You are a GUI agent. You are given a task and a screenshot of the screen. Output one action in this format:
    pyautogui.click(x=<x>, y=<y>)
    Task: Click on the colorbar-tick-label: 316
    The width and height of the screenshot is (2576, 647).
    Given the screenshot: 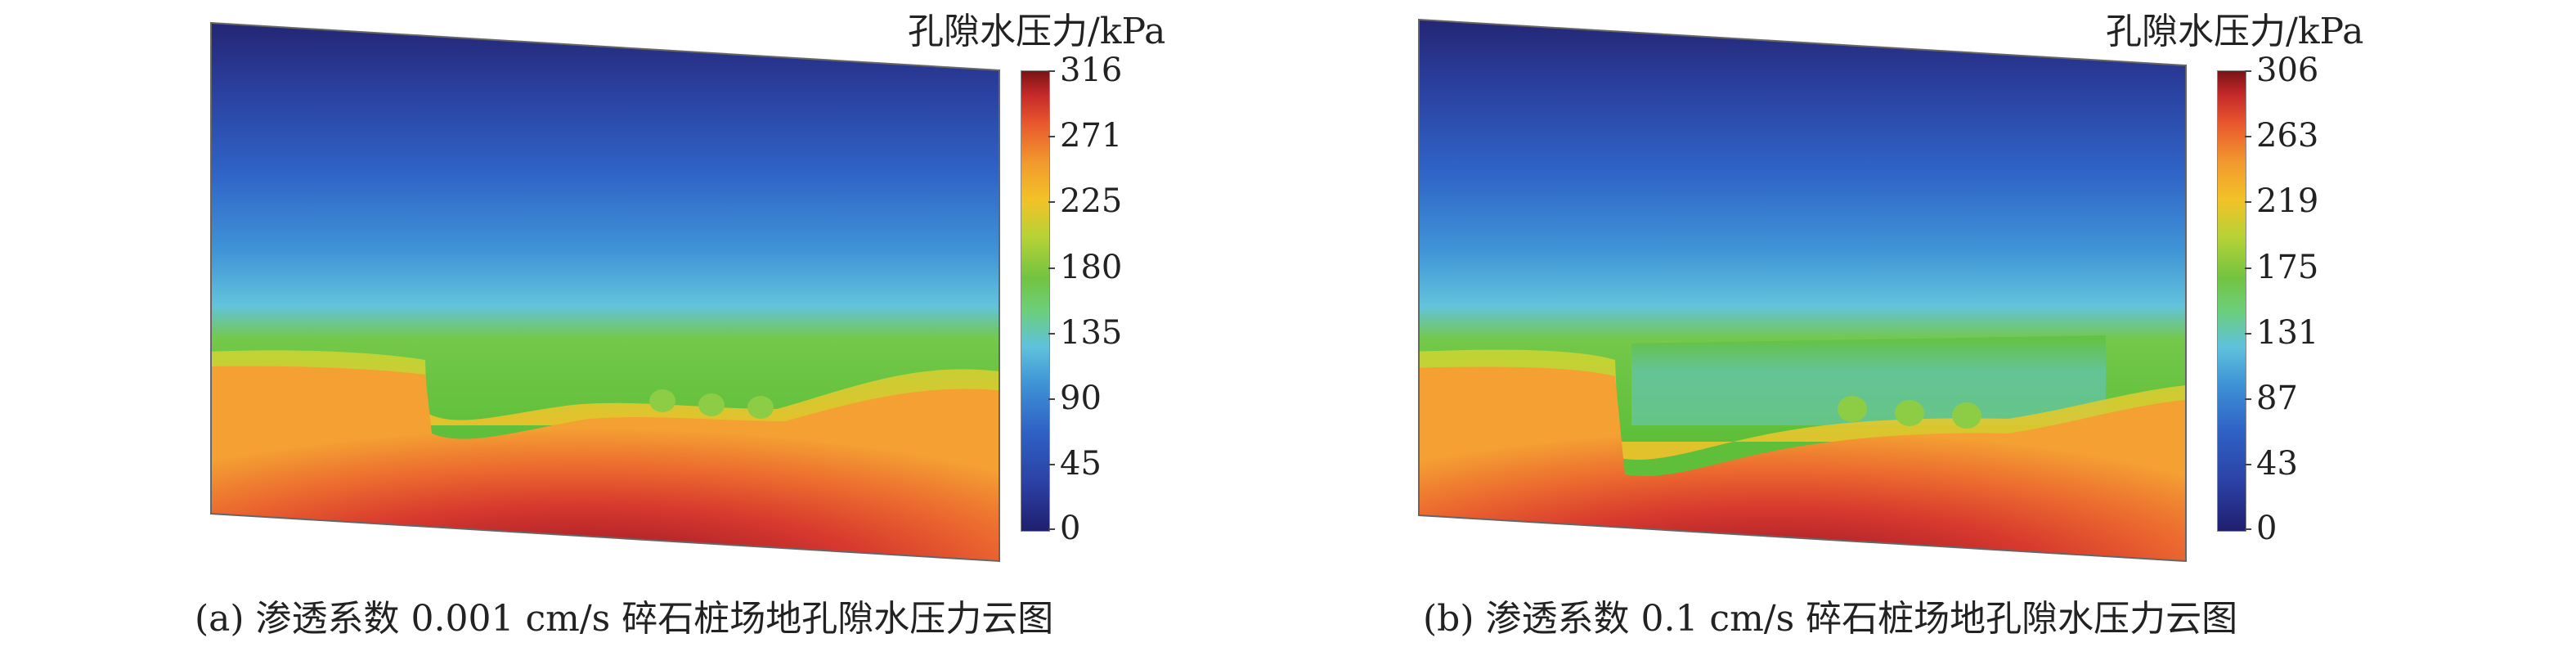 What is the action you would take?
    pyautogui.click(x=1091, y=70)
    